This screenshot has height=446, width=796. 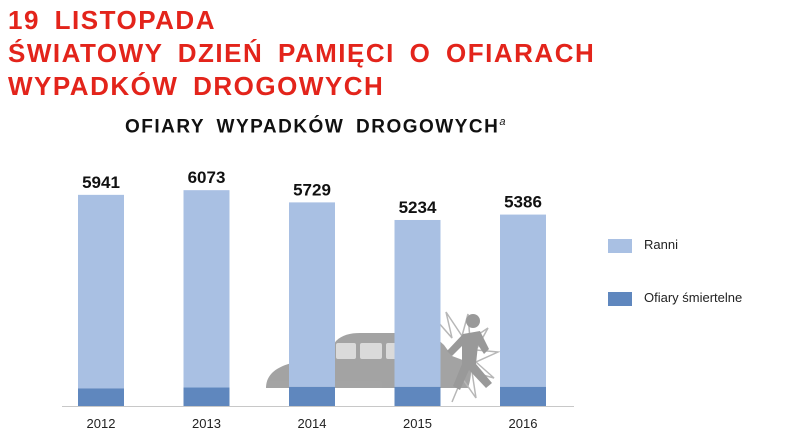 What do you see at coordinates (312, 423) in the screenshot?
I see `x-tick-label-2014: 2014` at bounding box center [312, 423].